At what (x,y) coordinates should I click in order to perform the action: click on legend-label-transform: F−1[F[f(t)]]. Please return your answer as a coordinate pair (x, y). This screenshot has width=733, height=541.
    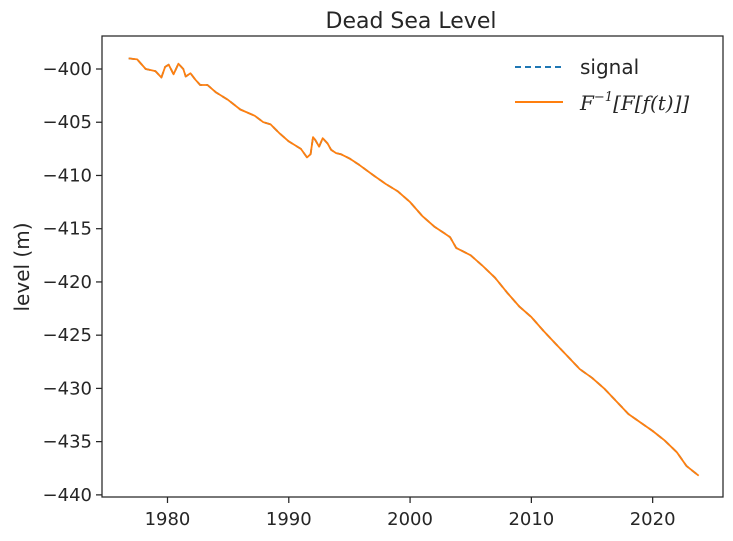
    Looking at the image, I should click on (634, 102).